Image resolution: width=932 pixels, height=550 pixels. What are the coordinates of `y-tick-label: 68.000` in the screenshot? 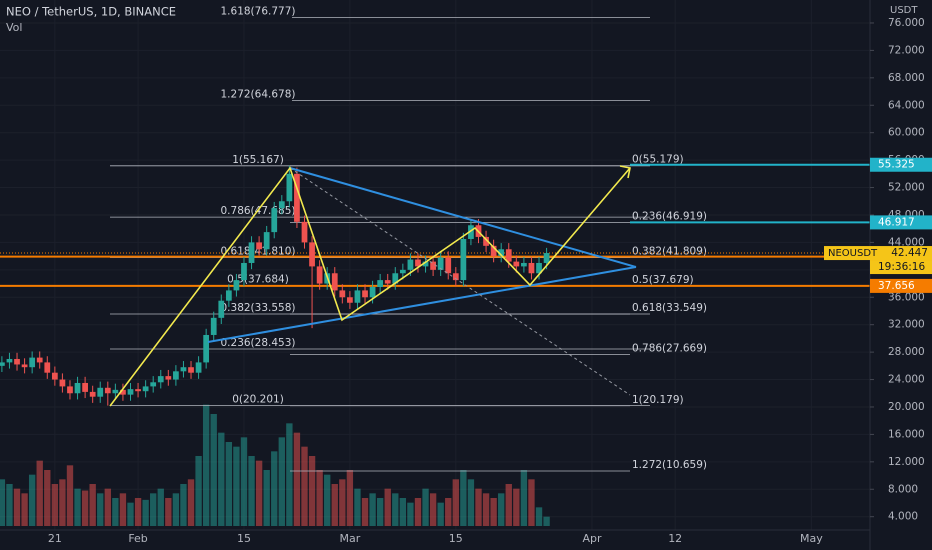 It's located at (906, 78).